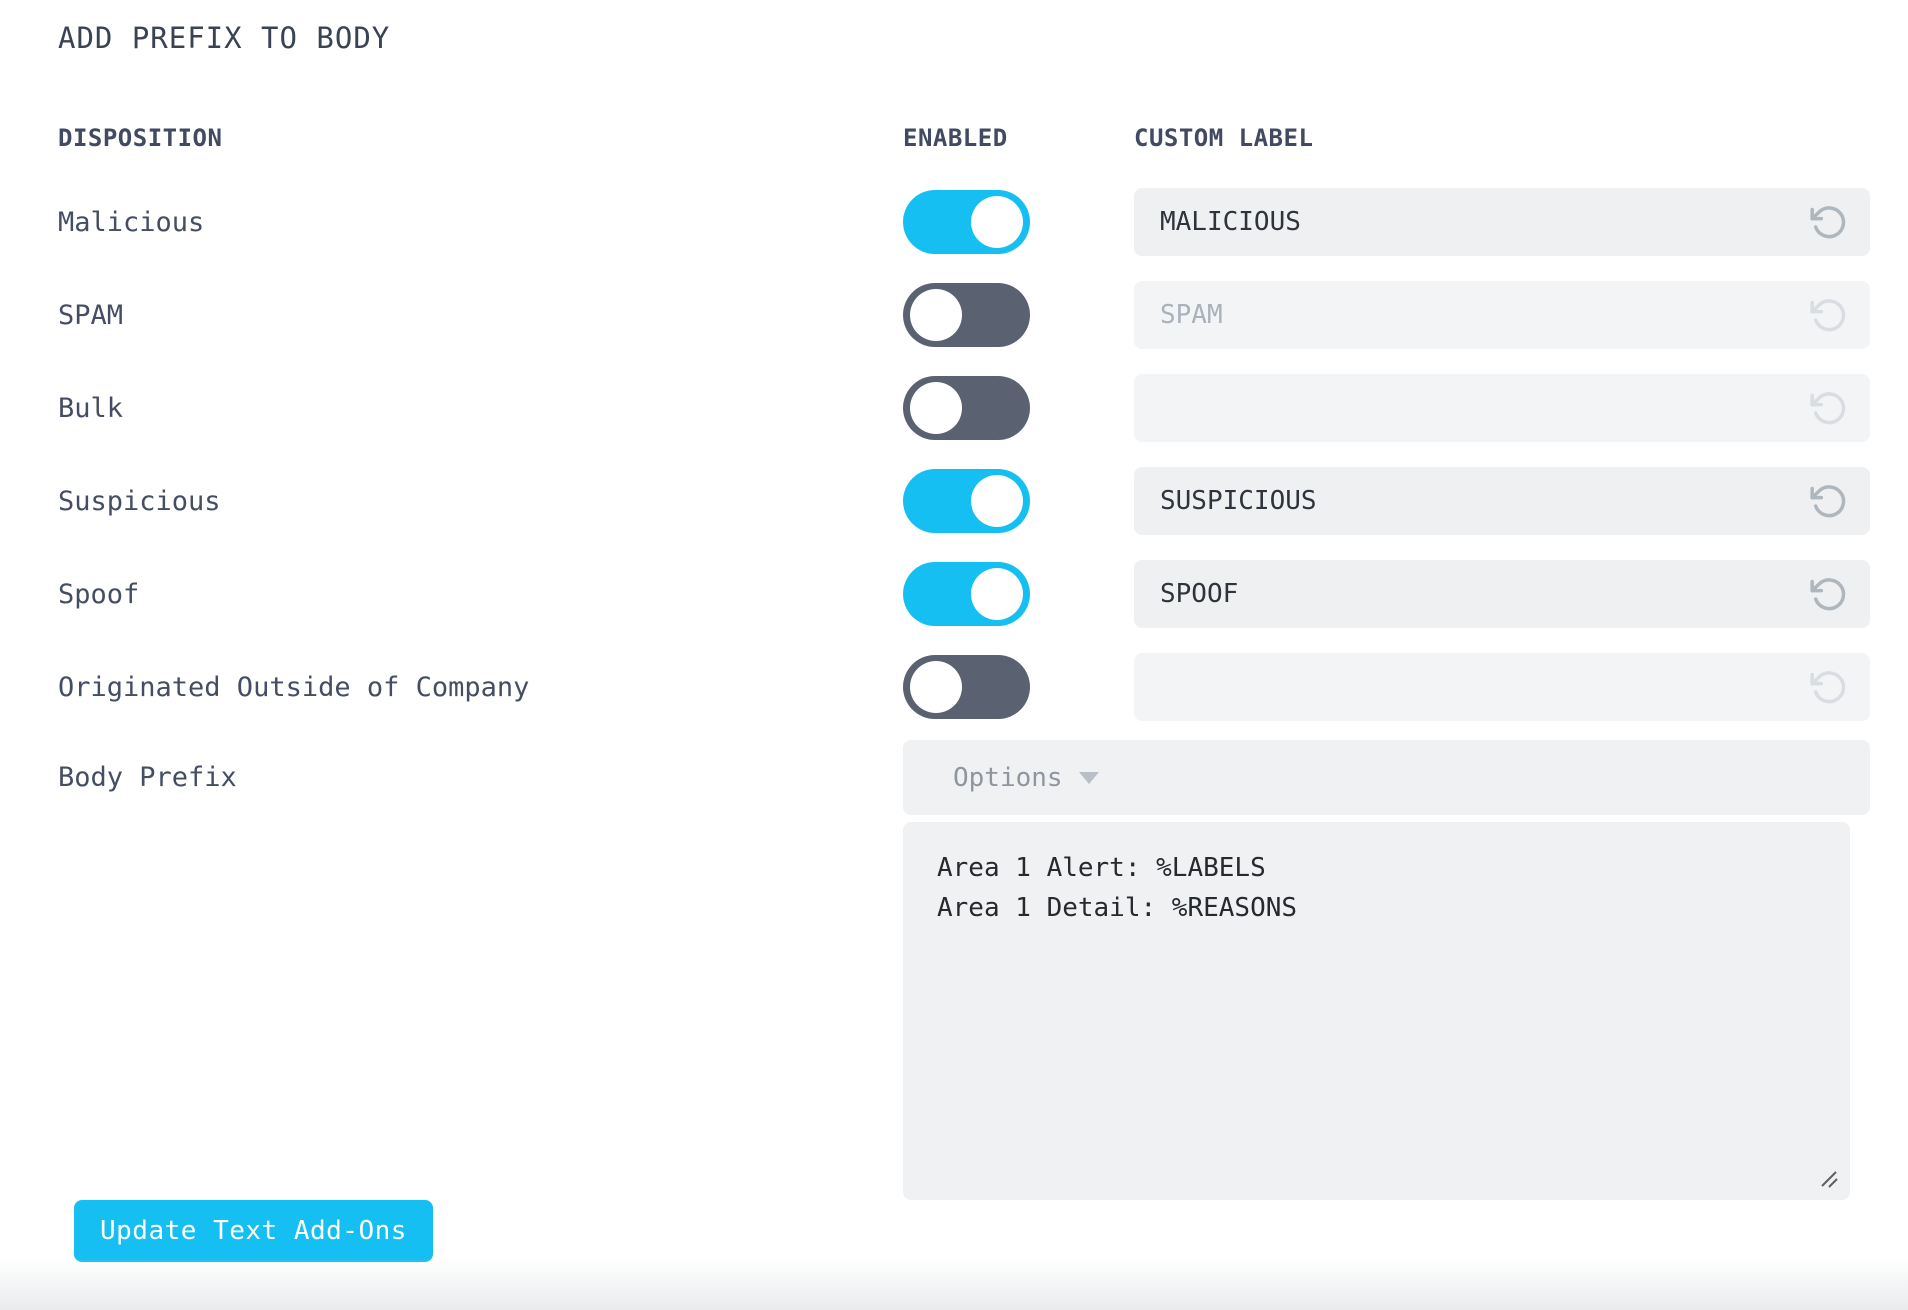  I want to click on bottom-fade-divider, so click(954, 1284).